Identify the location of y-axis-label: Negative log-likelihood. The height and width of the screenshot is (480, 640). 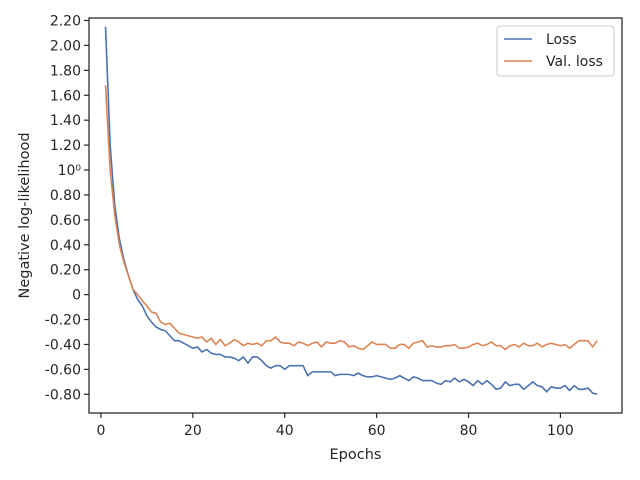
(25, 215).